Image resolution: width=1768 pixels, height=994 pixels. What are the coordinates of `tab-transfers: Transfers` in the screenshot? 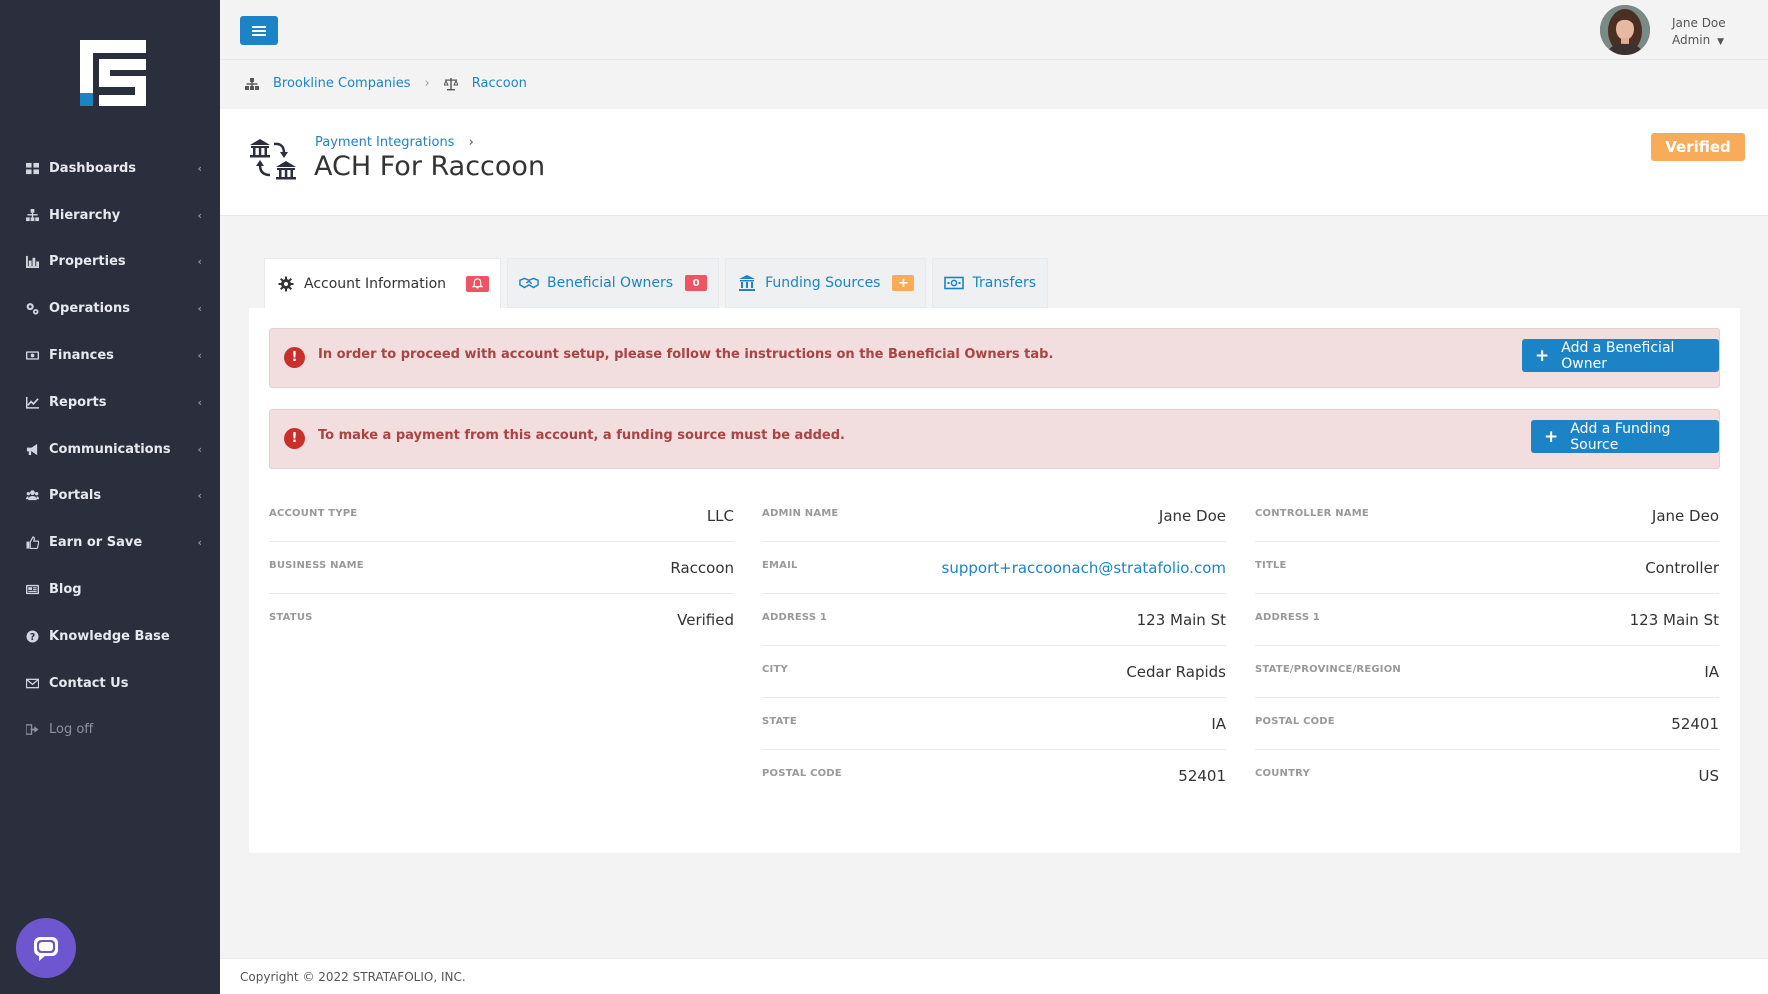 It's located at (990, 283).